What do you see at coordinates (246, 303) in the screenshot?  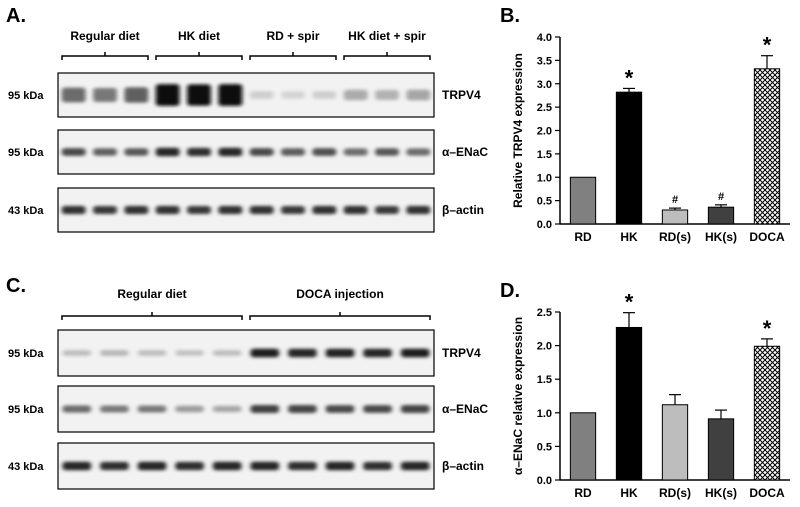 I see `panel-c-group-labels: Regular diet DOCA injection` at bounding box center [246, 303].